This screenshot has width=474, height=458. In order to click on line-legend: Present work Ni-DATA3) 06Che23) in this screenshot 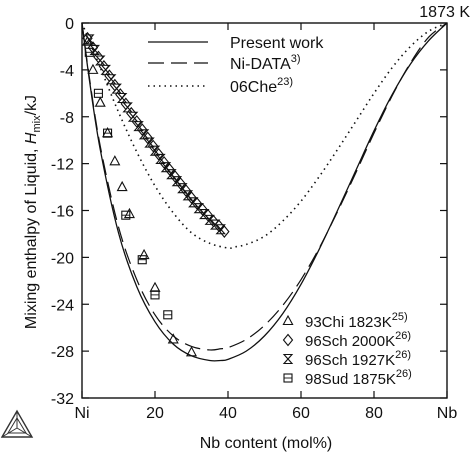, I will do `click(236, 65)`.